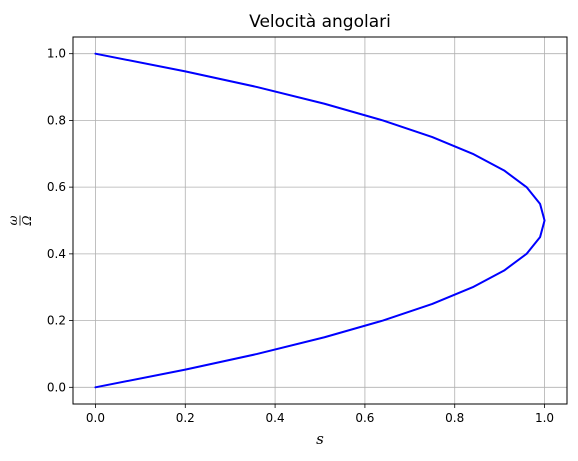  I want to click on x-tick-label: 0.4, so click(275, 418).